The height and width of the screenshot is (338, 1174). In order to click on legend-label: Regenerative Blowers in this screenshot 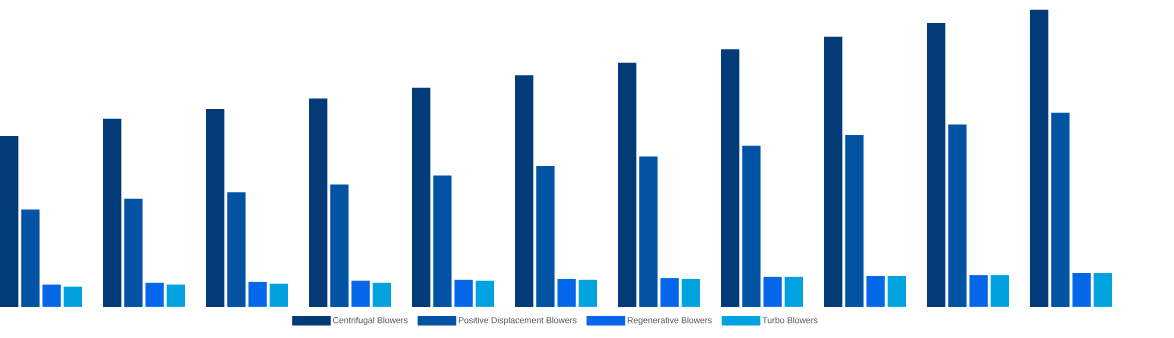, I will do `click(669, 321)`.